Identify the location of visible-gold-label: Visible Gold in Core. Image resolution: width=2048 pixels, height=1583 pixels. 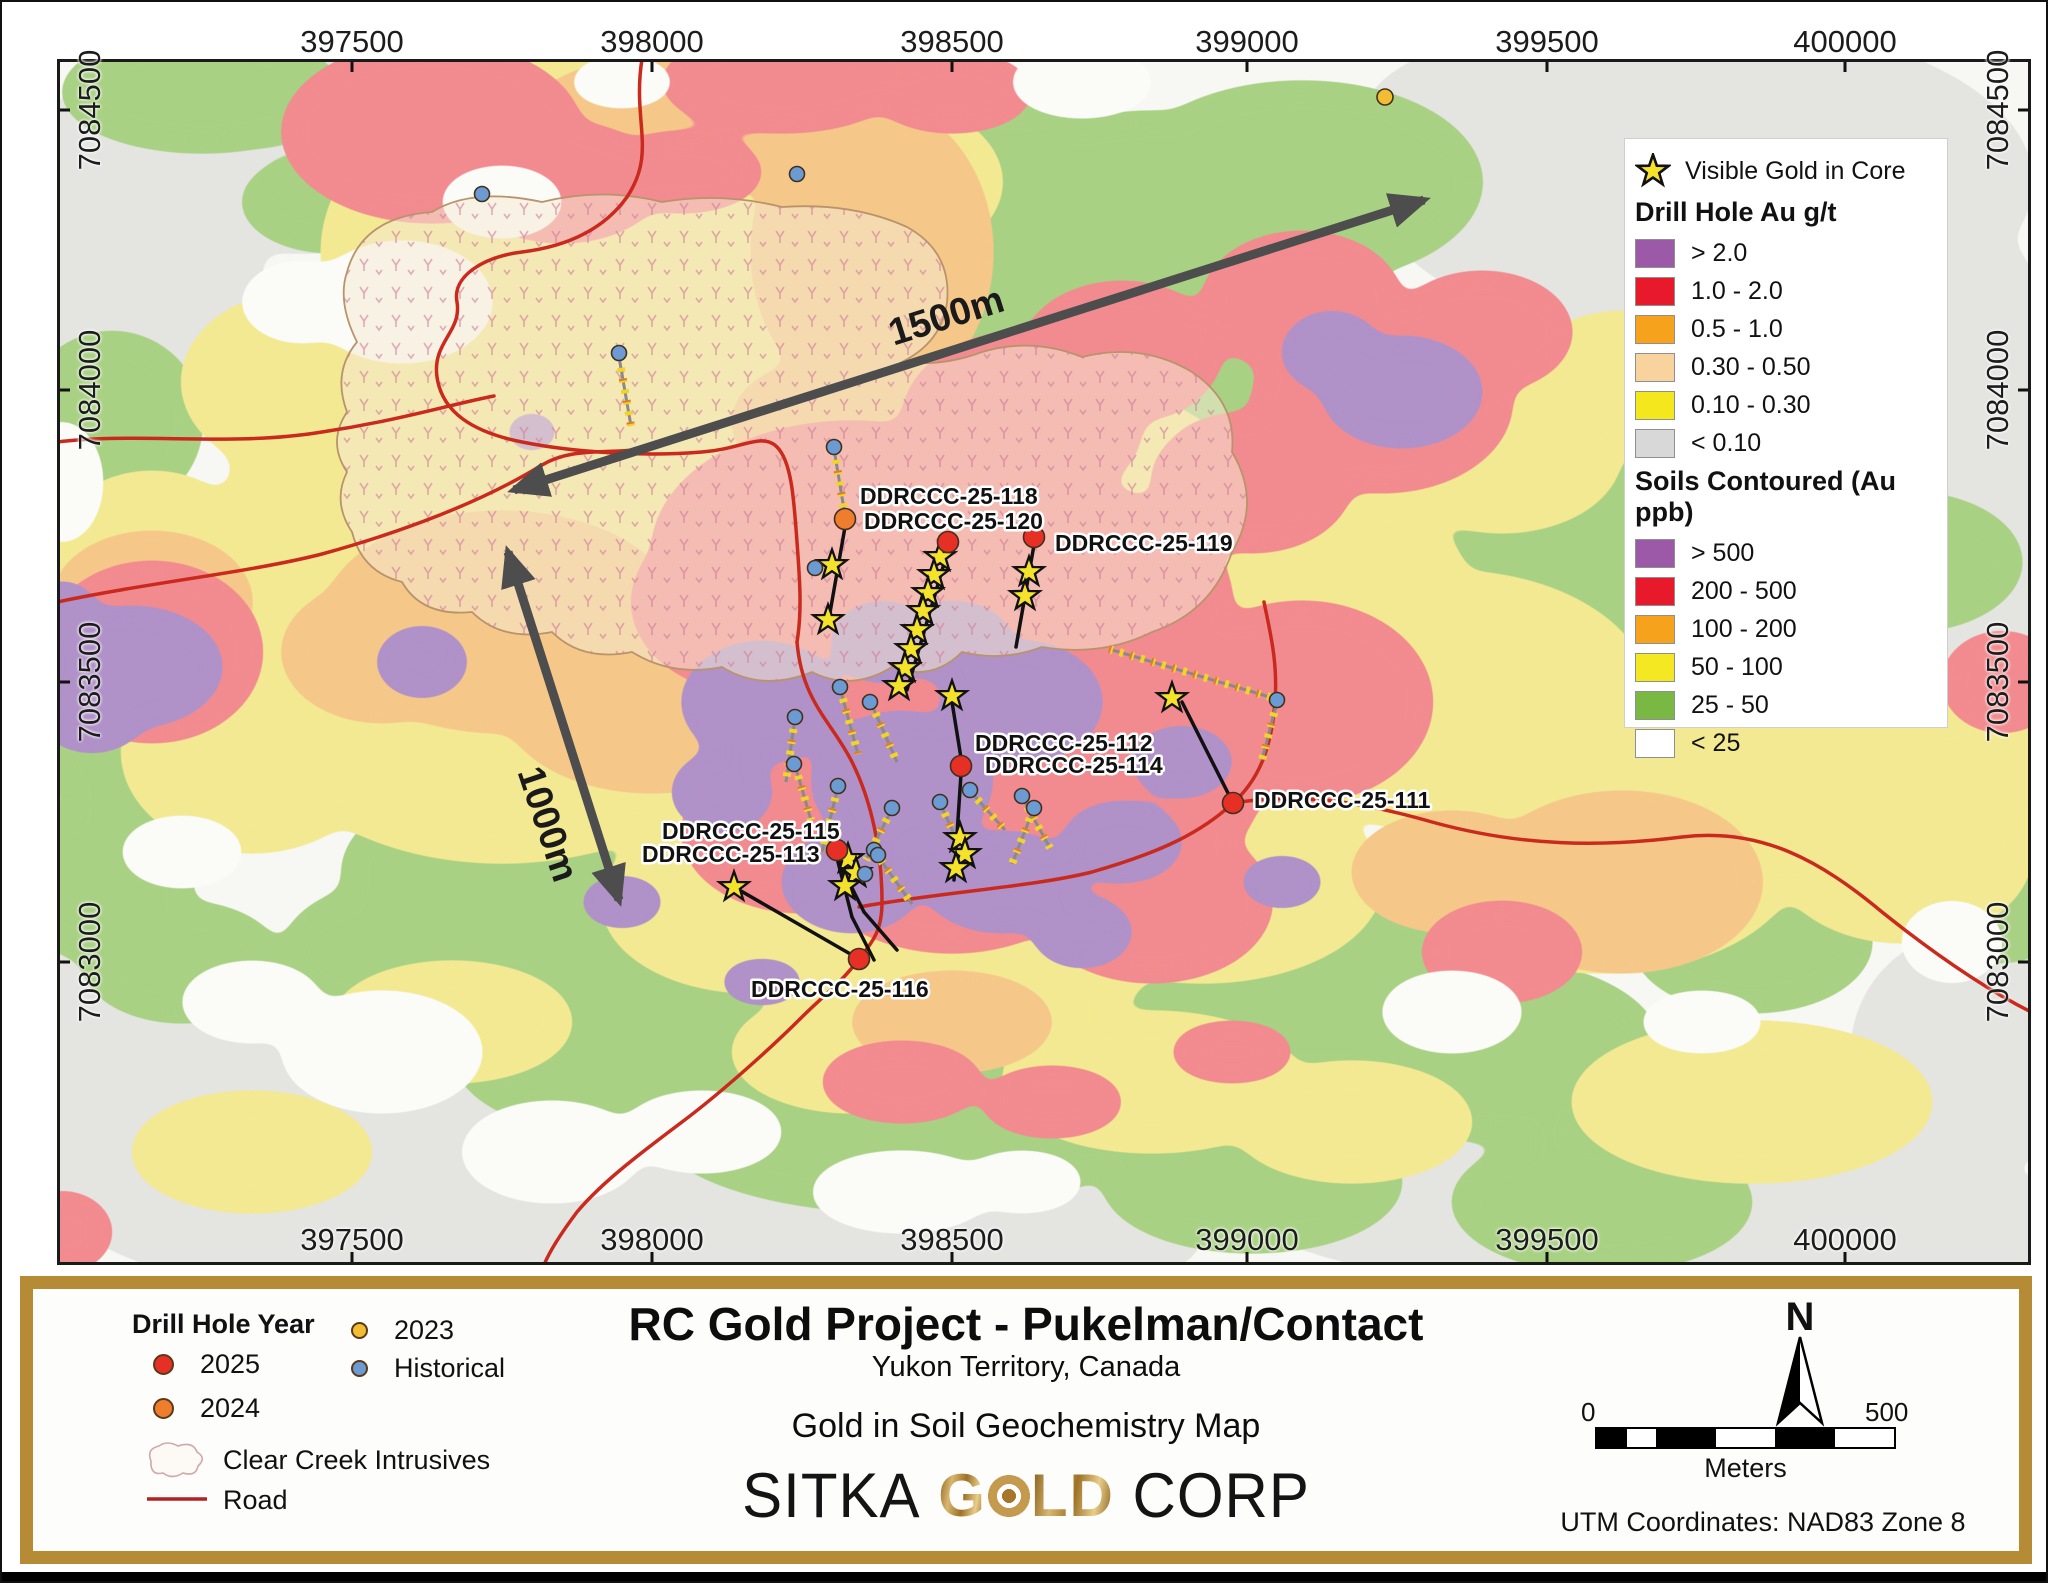
(1795, 170).